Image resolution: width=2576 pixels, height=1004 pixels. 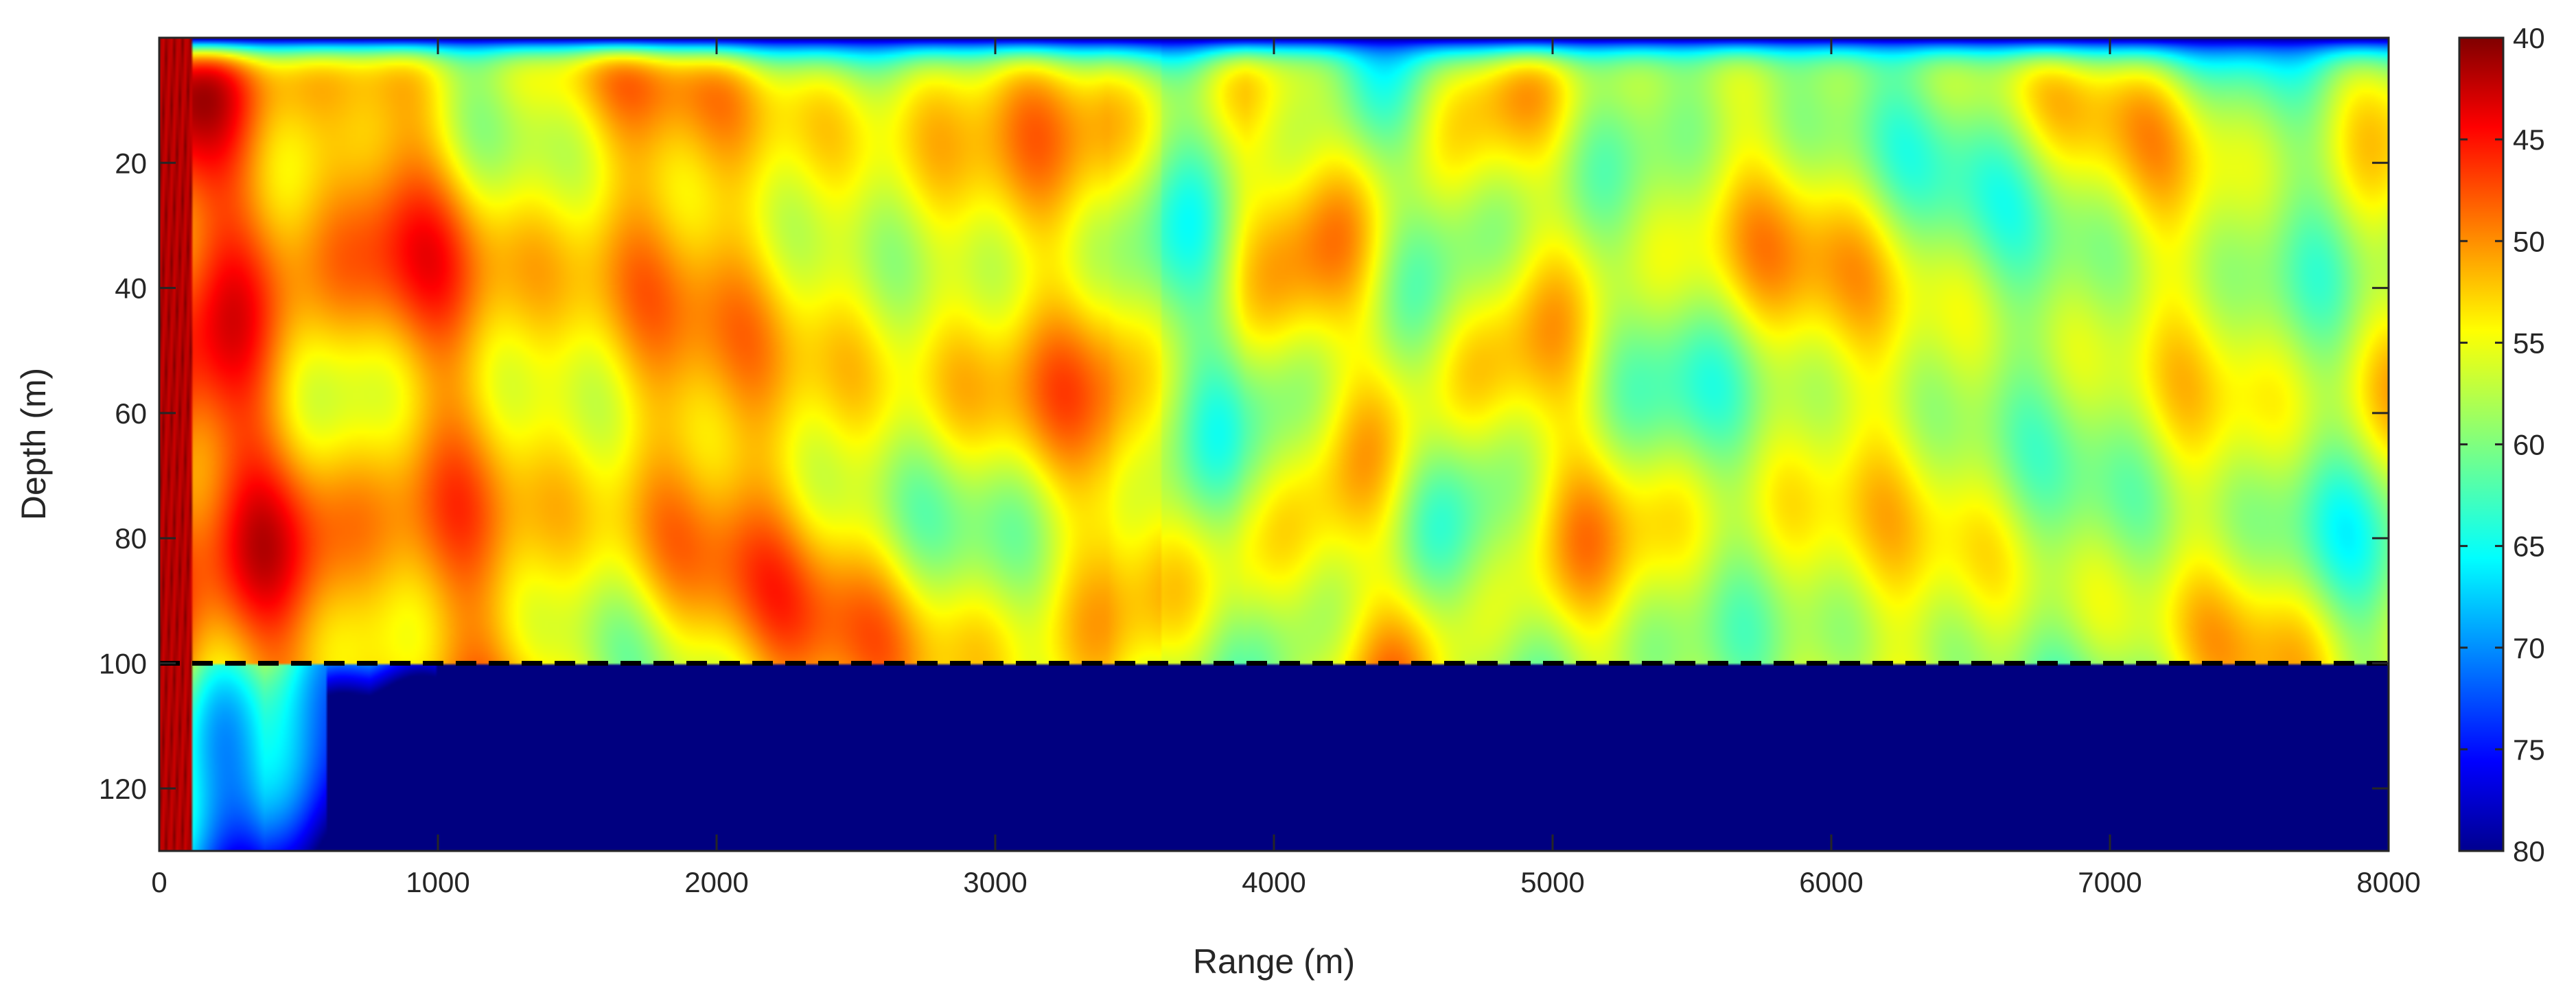 I want to click on x-tick-label: 5000, so click(x=1552, y=882).